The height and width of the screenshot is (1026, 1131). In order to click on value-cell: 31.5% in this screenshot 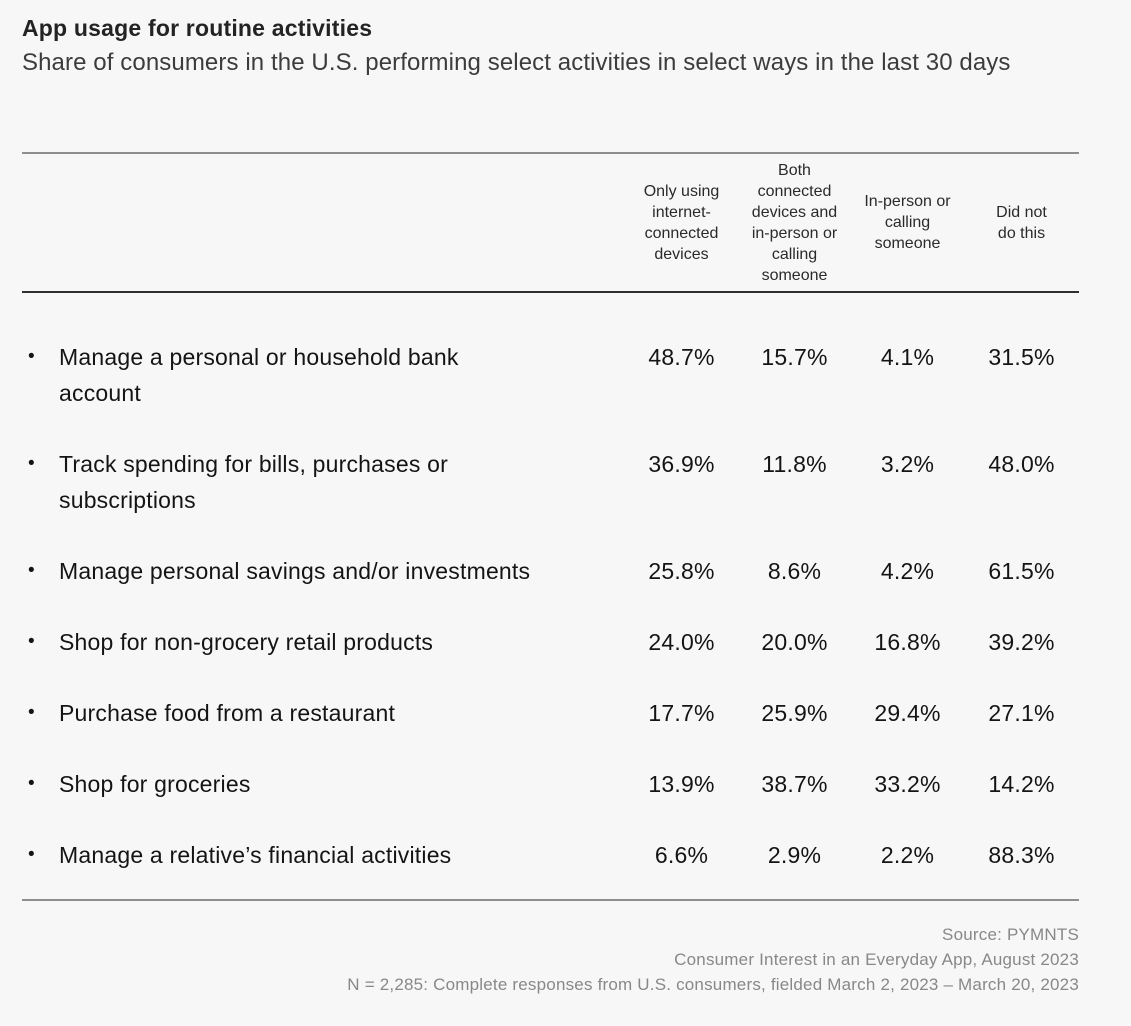, I will do `click(1021, 357)`.